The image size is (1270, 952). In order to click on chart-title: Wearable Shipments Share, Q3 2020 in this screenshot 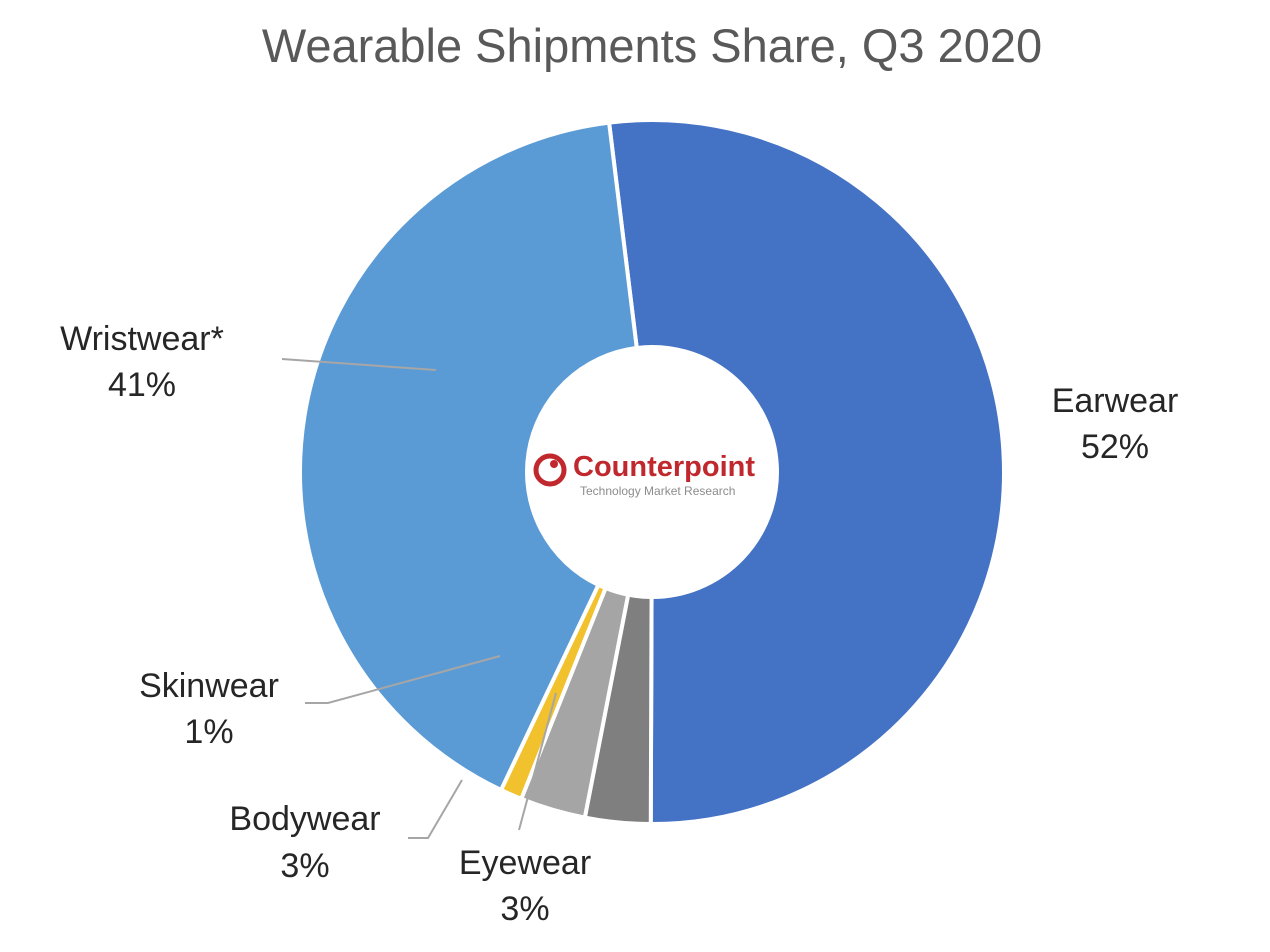, I will do `click(652, 45)`.